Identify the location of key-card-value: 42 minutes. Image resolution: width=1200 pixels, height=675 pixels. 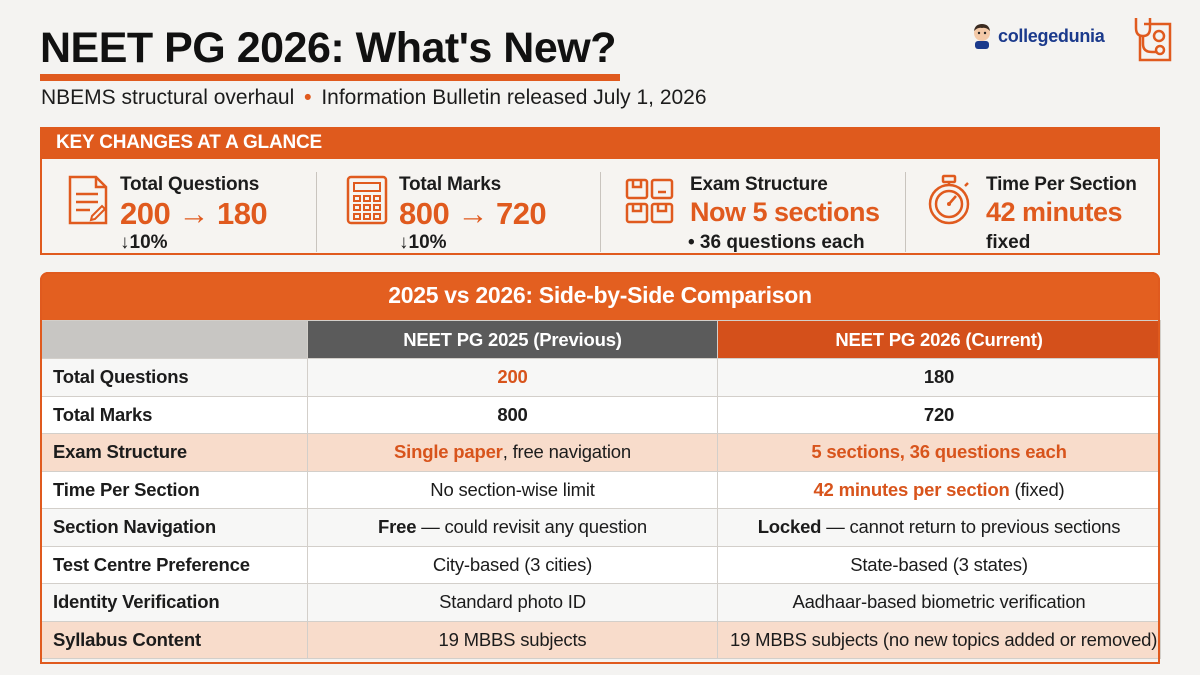
(1054, 212).